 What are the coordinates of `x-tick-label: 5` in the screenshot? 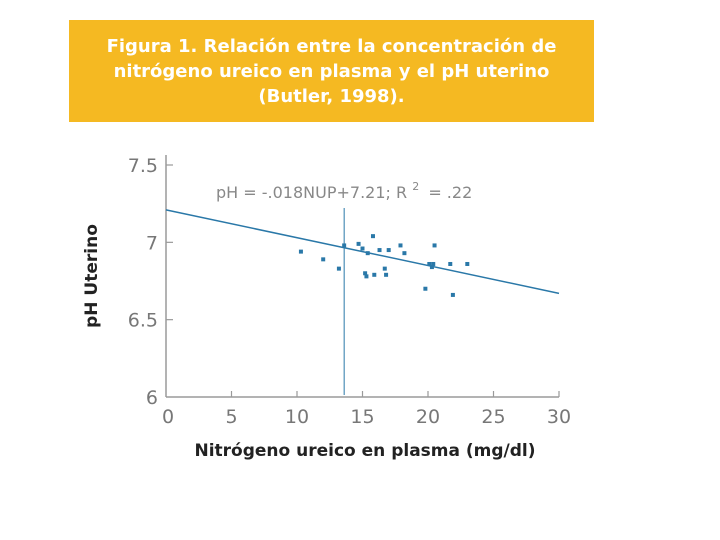 It's located at (231, 417).